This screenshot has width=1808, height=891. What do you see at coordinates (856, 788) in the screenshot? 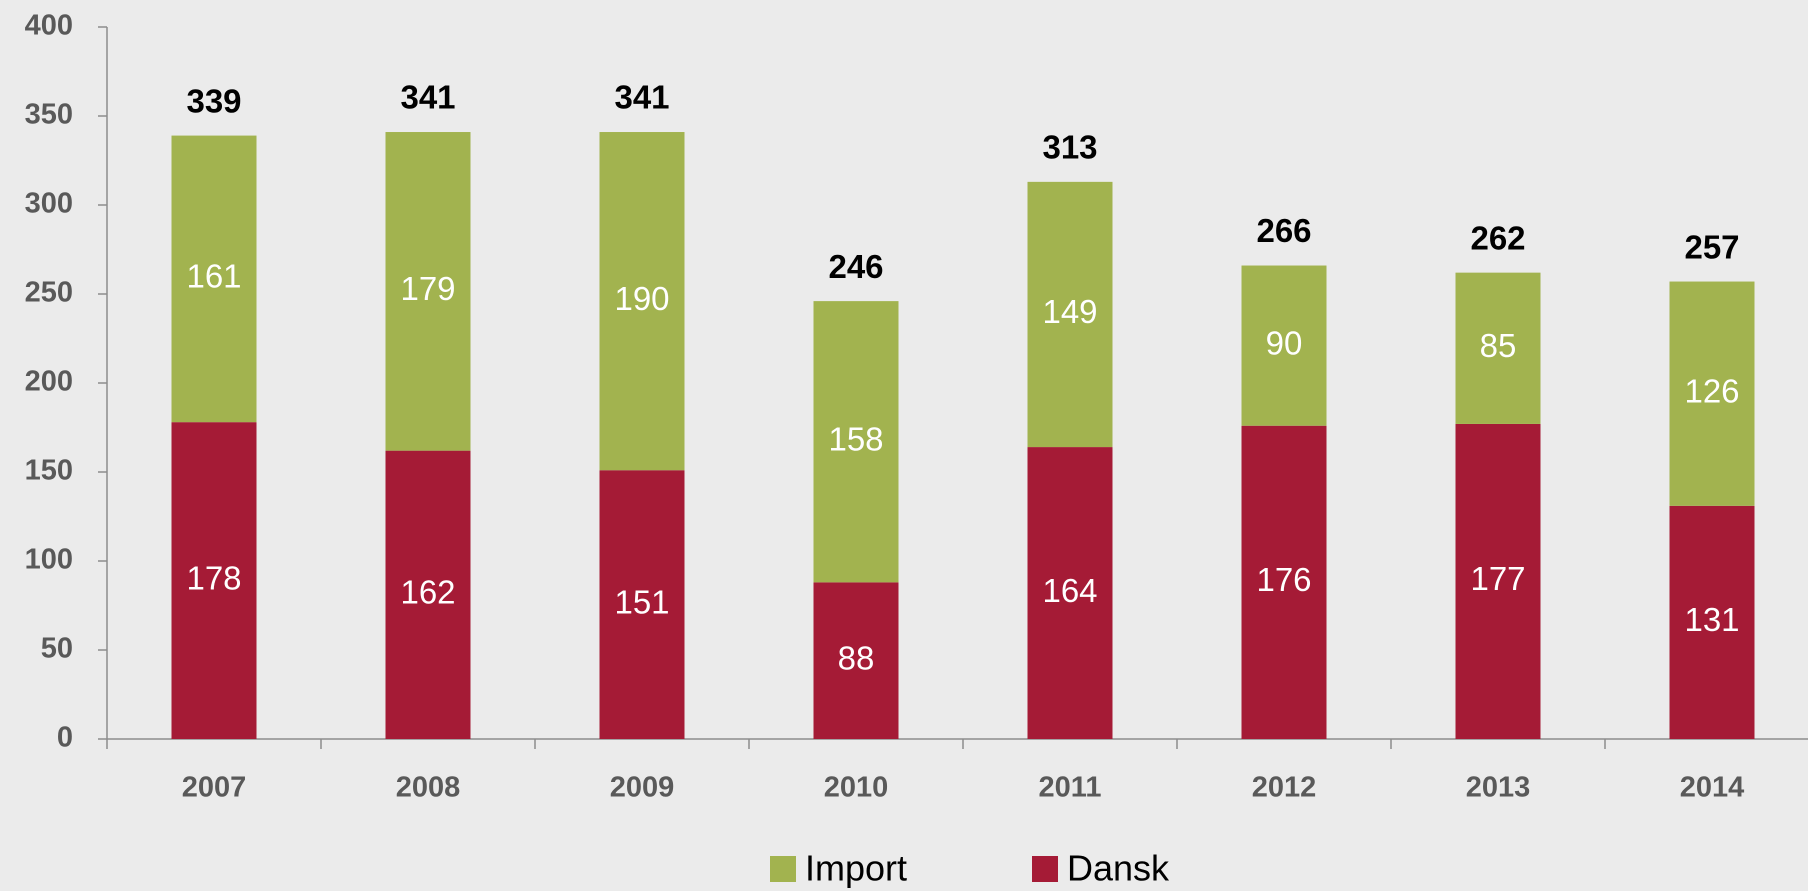
I see `x-tick-label: 2010` at bounding box center [856, 788].